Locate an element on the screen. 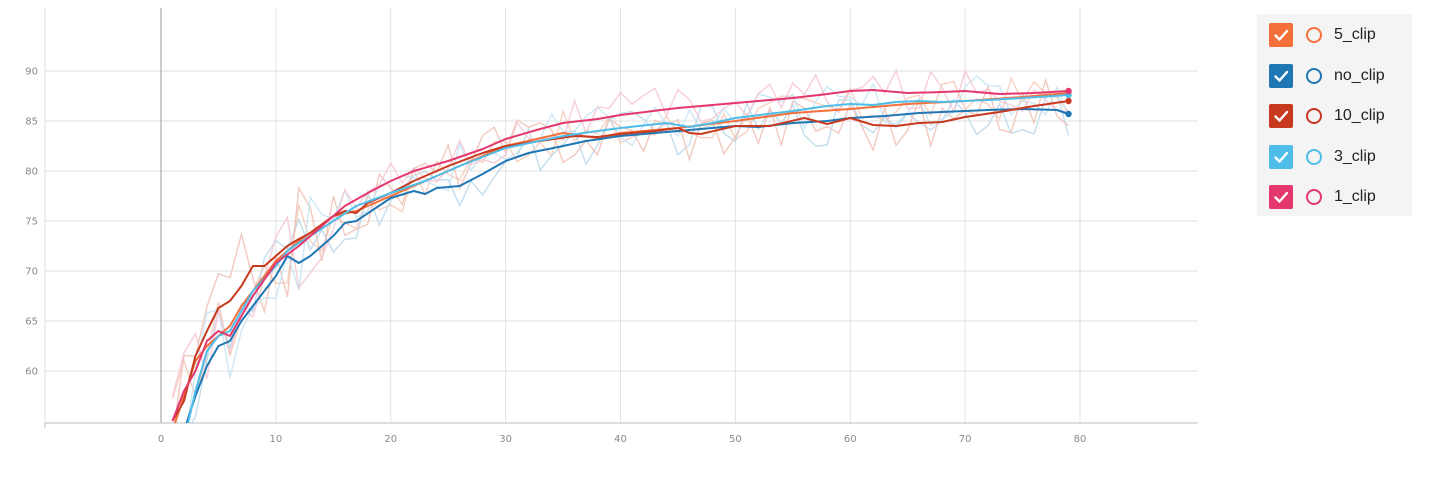 The height and width of the screenshot is (477, 1430). x-tick-label: 70 is located at coordinates (965, 439).